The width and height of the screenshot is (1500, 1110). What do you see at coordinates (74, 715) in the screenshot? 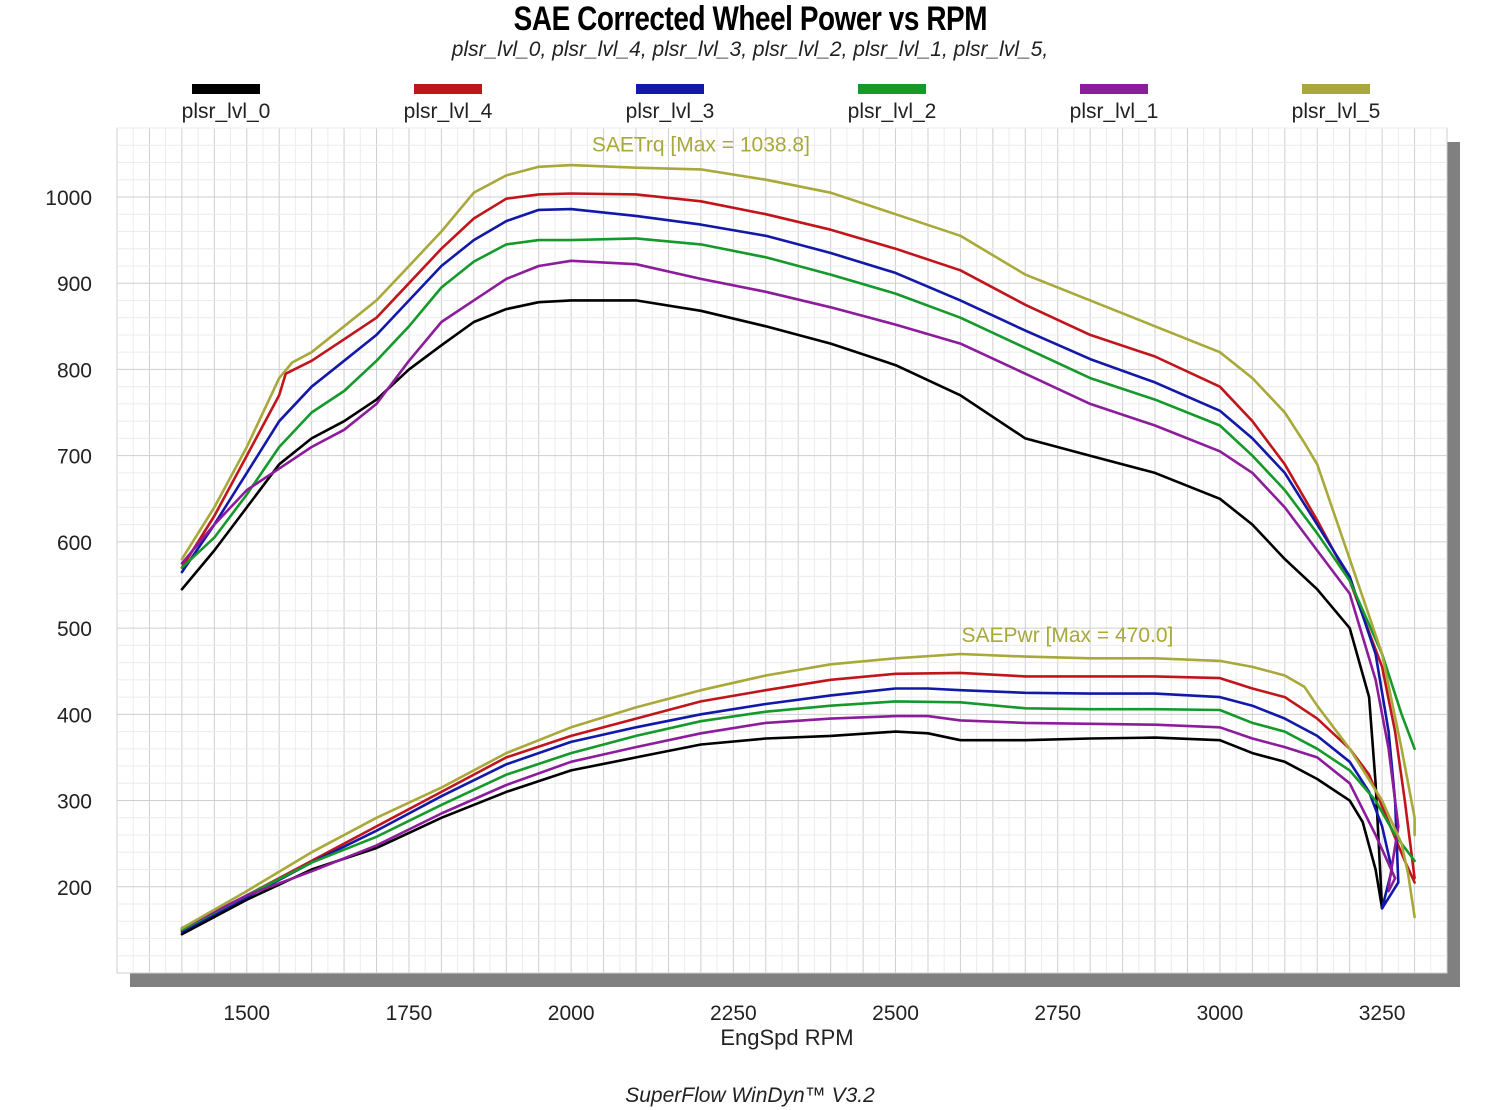
I see `y-tick-label: 400` at bounding box center [74, 715].